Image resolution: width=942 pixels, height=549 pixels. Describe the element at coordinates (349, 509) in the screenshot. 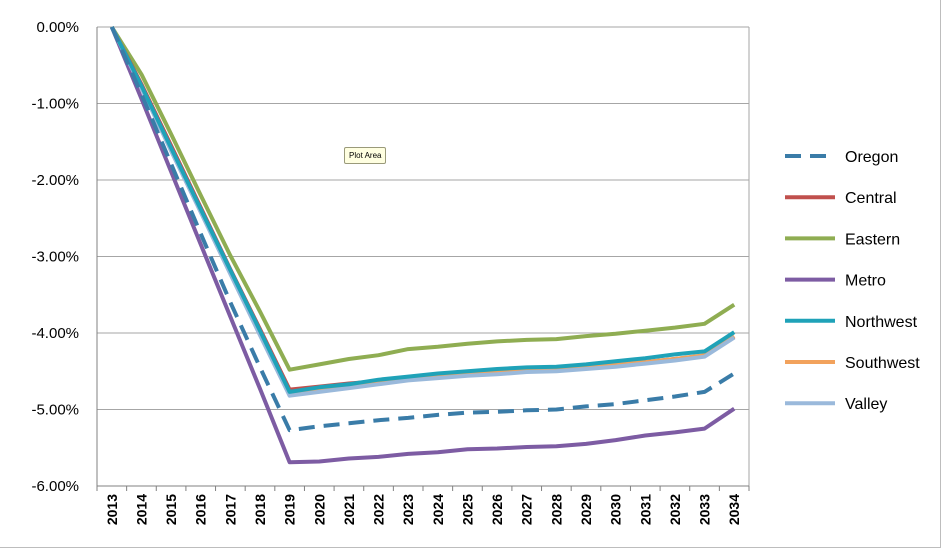

I see `x-tick-label: 2021` at that location.